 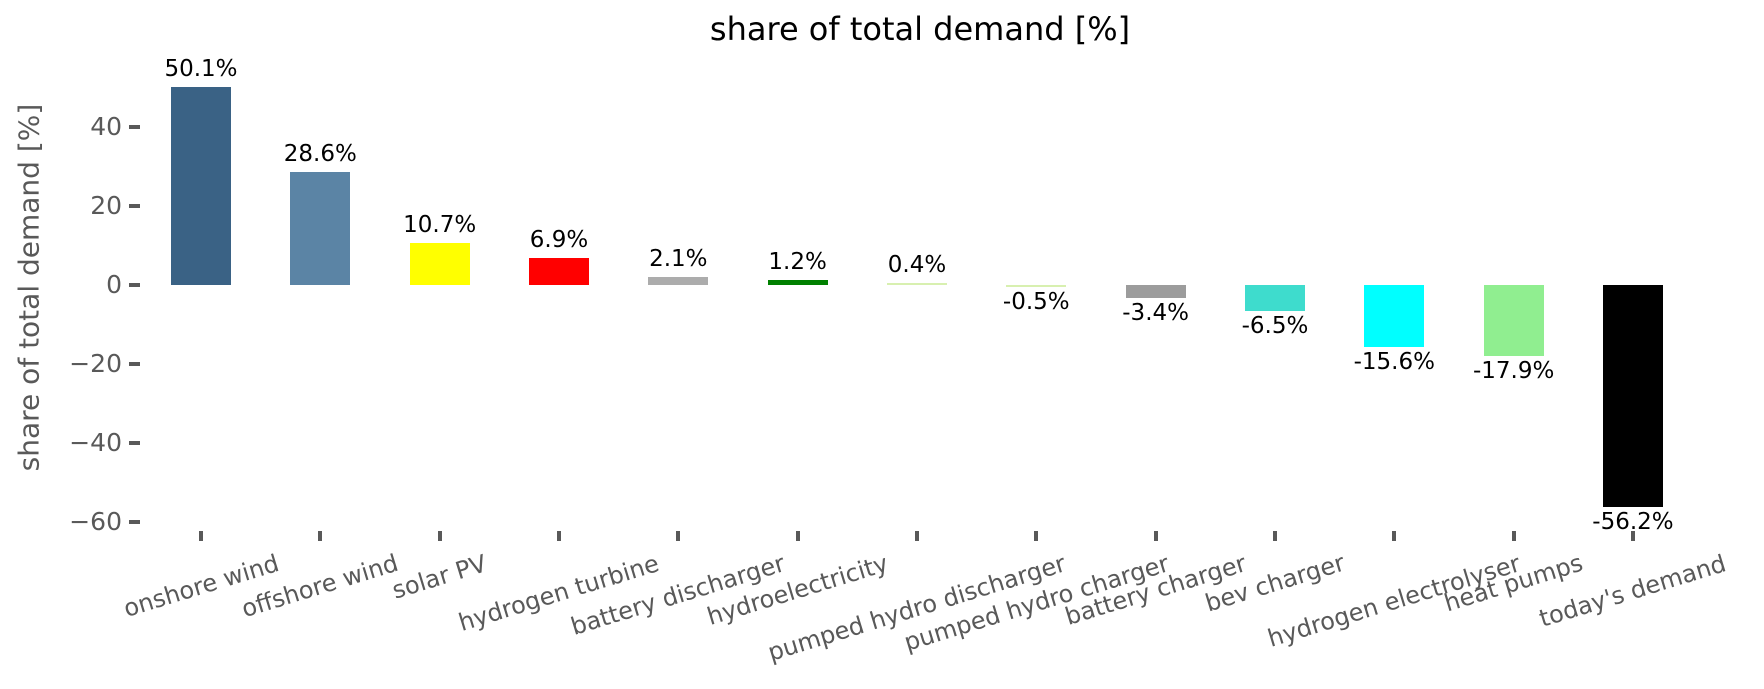 What do you see at coordinates (1155, 313) in the screenshot?
I see `bar-value-label: -3.4%` at bounding box center [1155, 313].